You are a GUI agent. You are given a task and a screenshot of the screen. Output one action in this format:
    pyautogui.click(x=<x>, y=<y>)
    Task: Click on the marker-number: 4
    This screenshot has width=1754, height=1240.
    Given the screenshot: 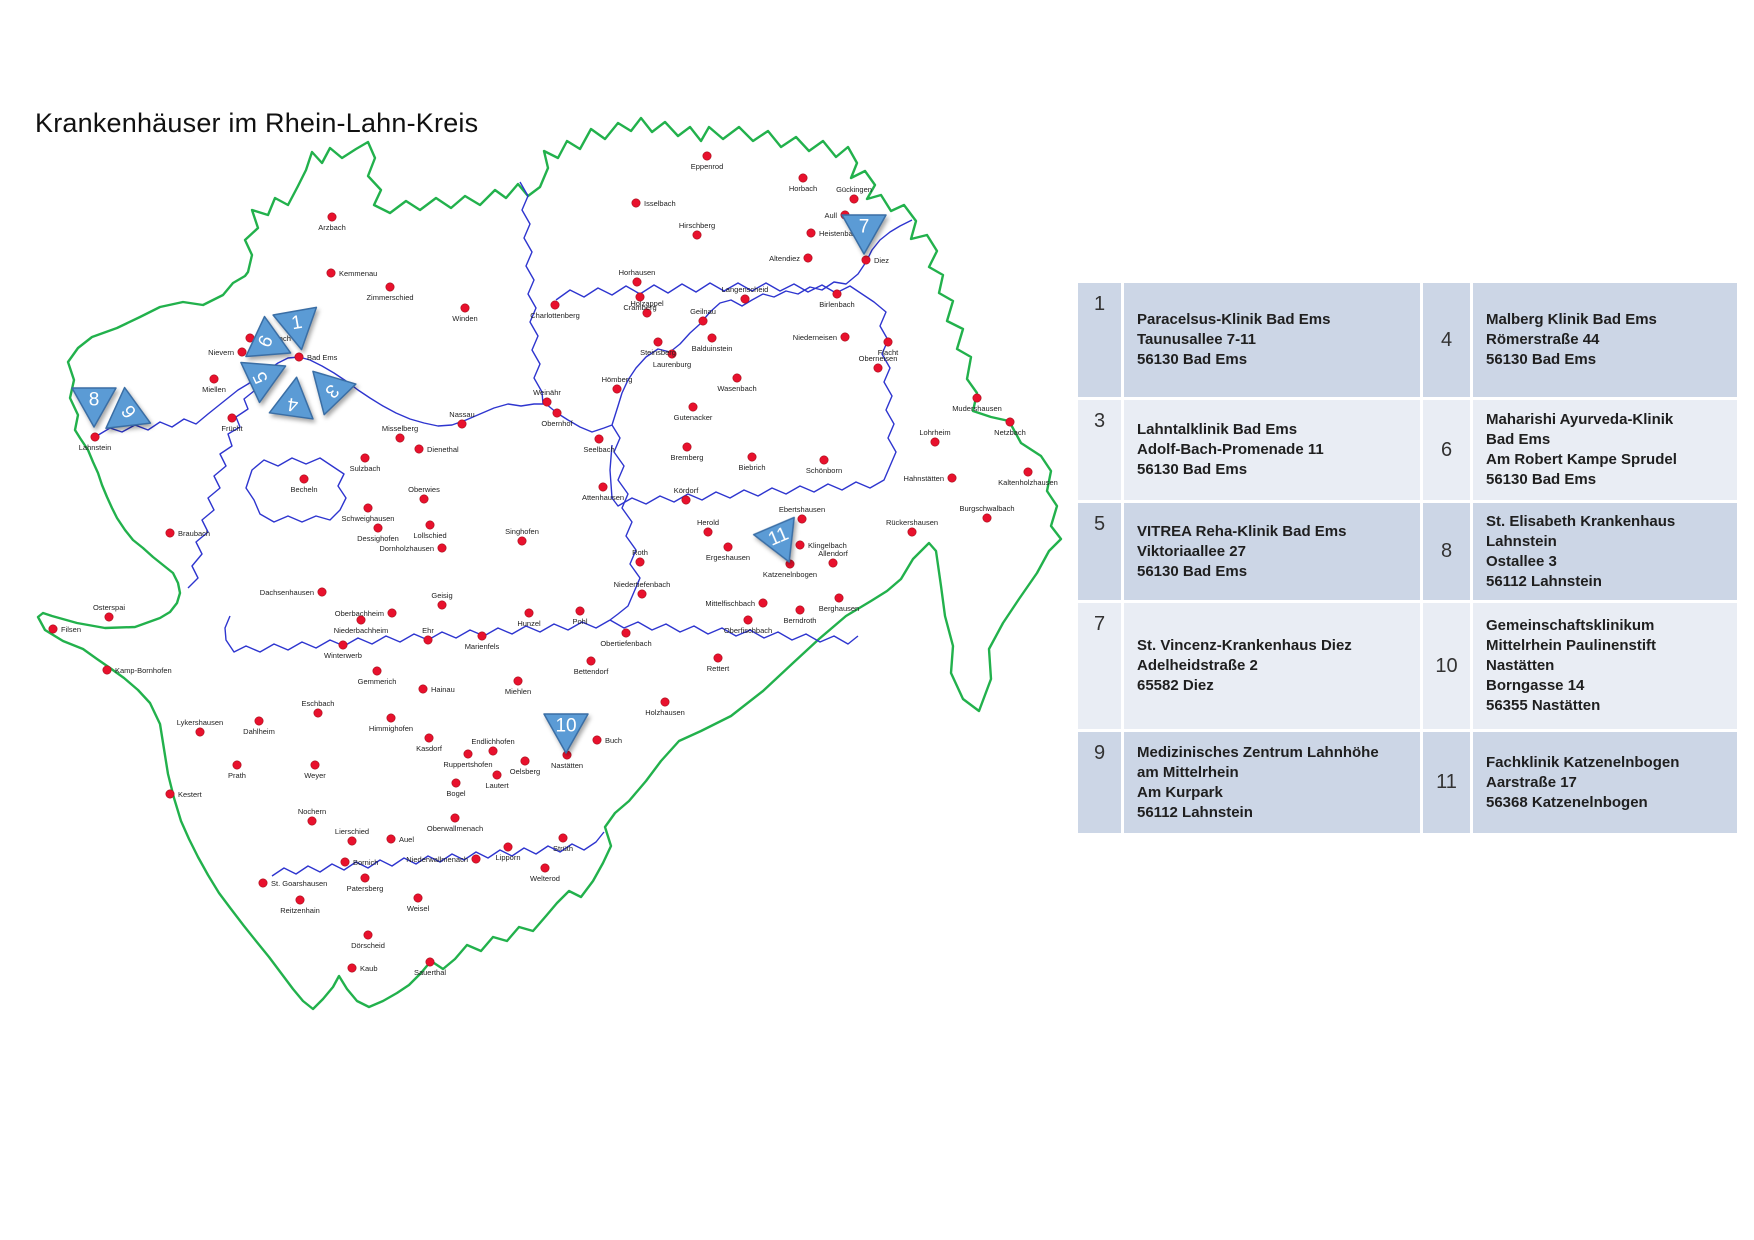 What is the action you would take?
    pyautogui.click(x=293, y=404)
    